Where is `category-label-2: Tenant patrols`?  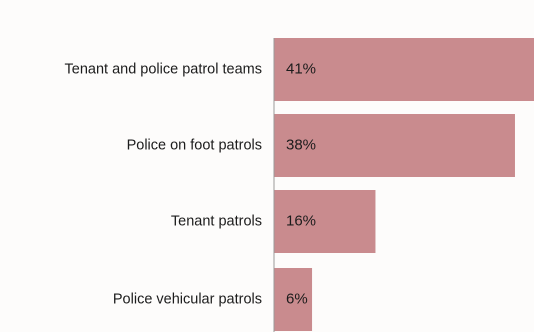 category-label-2: Tenant patrols is located at coordinates (216, 221).